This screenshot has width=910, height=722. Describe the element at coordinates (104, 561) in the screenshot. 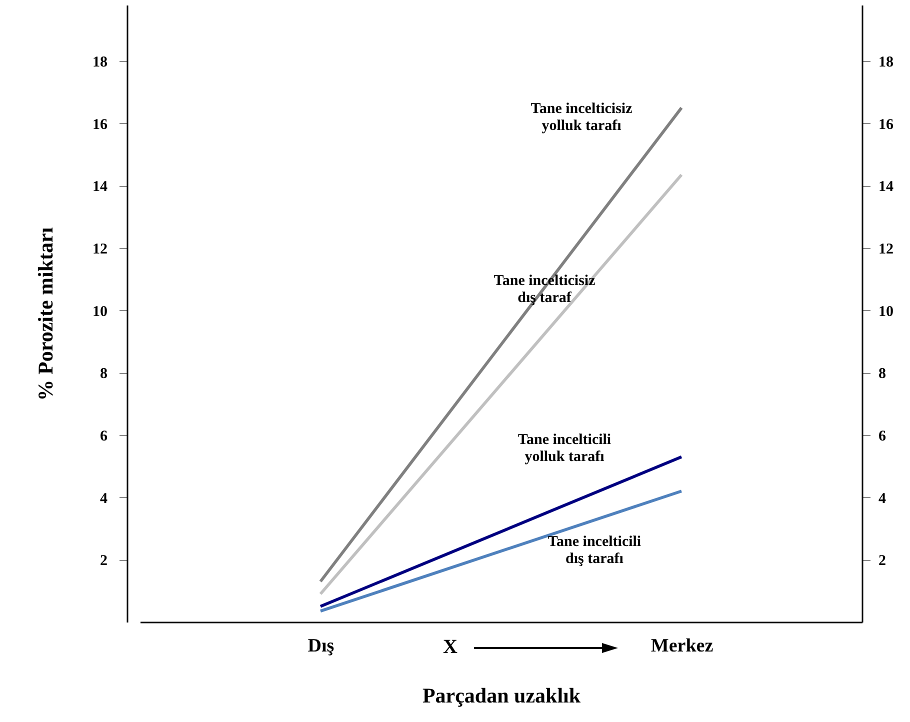

I see `y-tick-label: 2` at that location.